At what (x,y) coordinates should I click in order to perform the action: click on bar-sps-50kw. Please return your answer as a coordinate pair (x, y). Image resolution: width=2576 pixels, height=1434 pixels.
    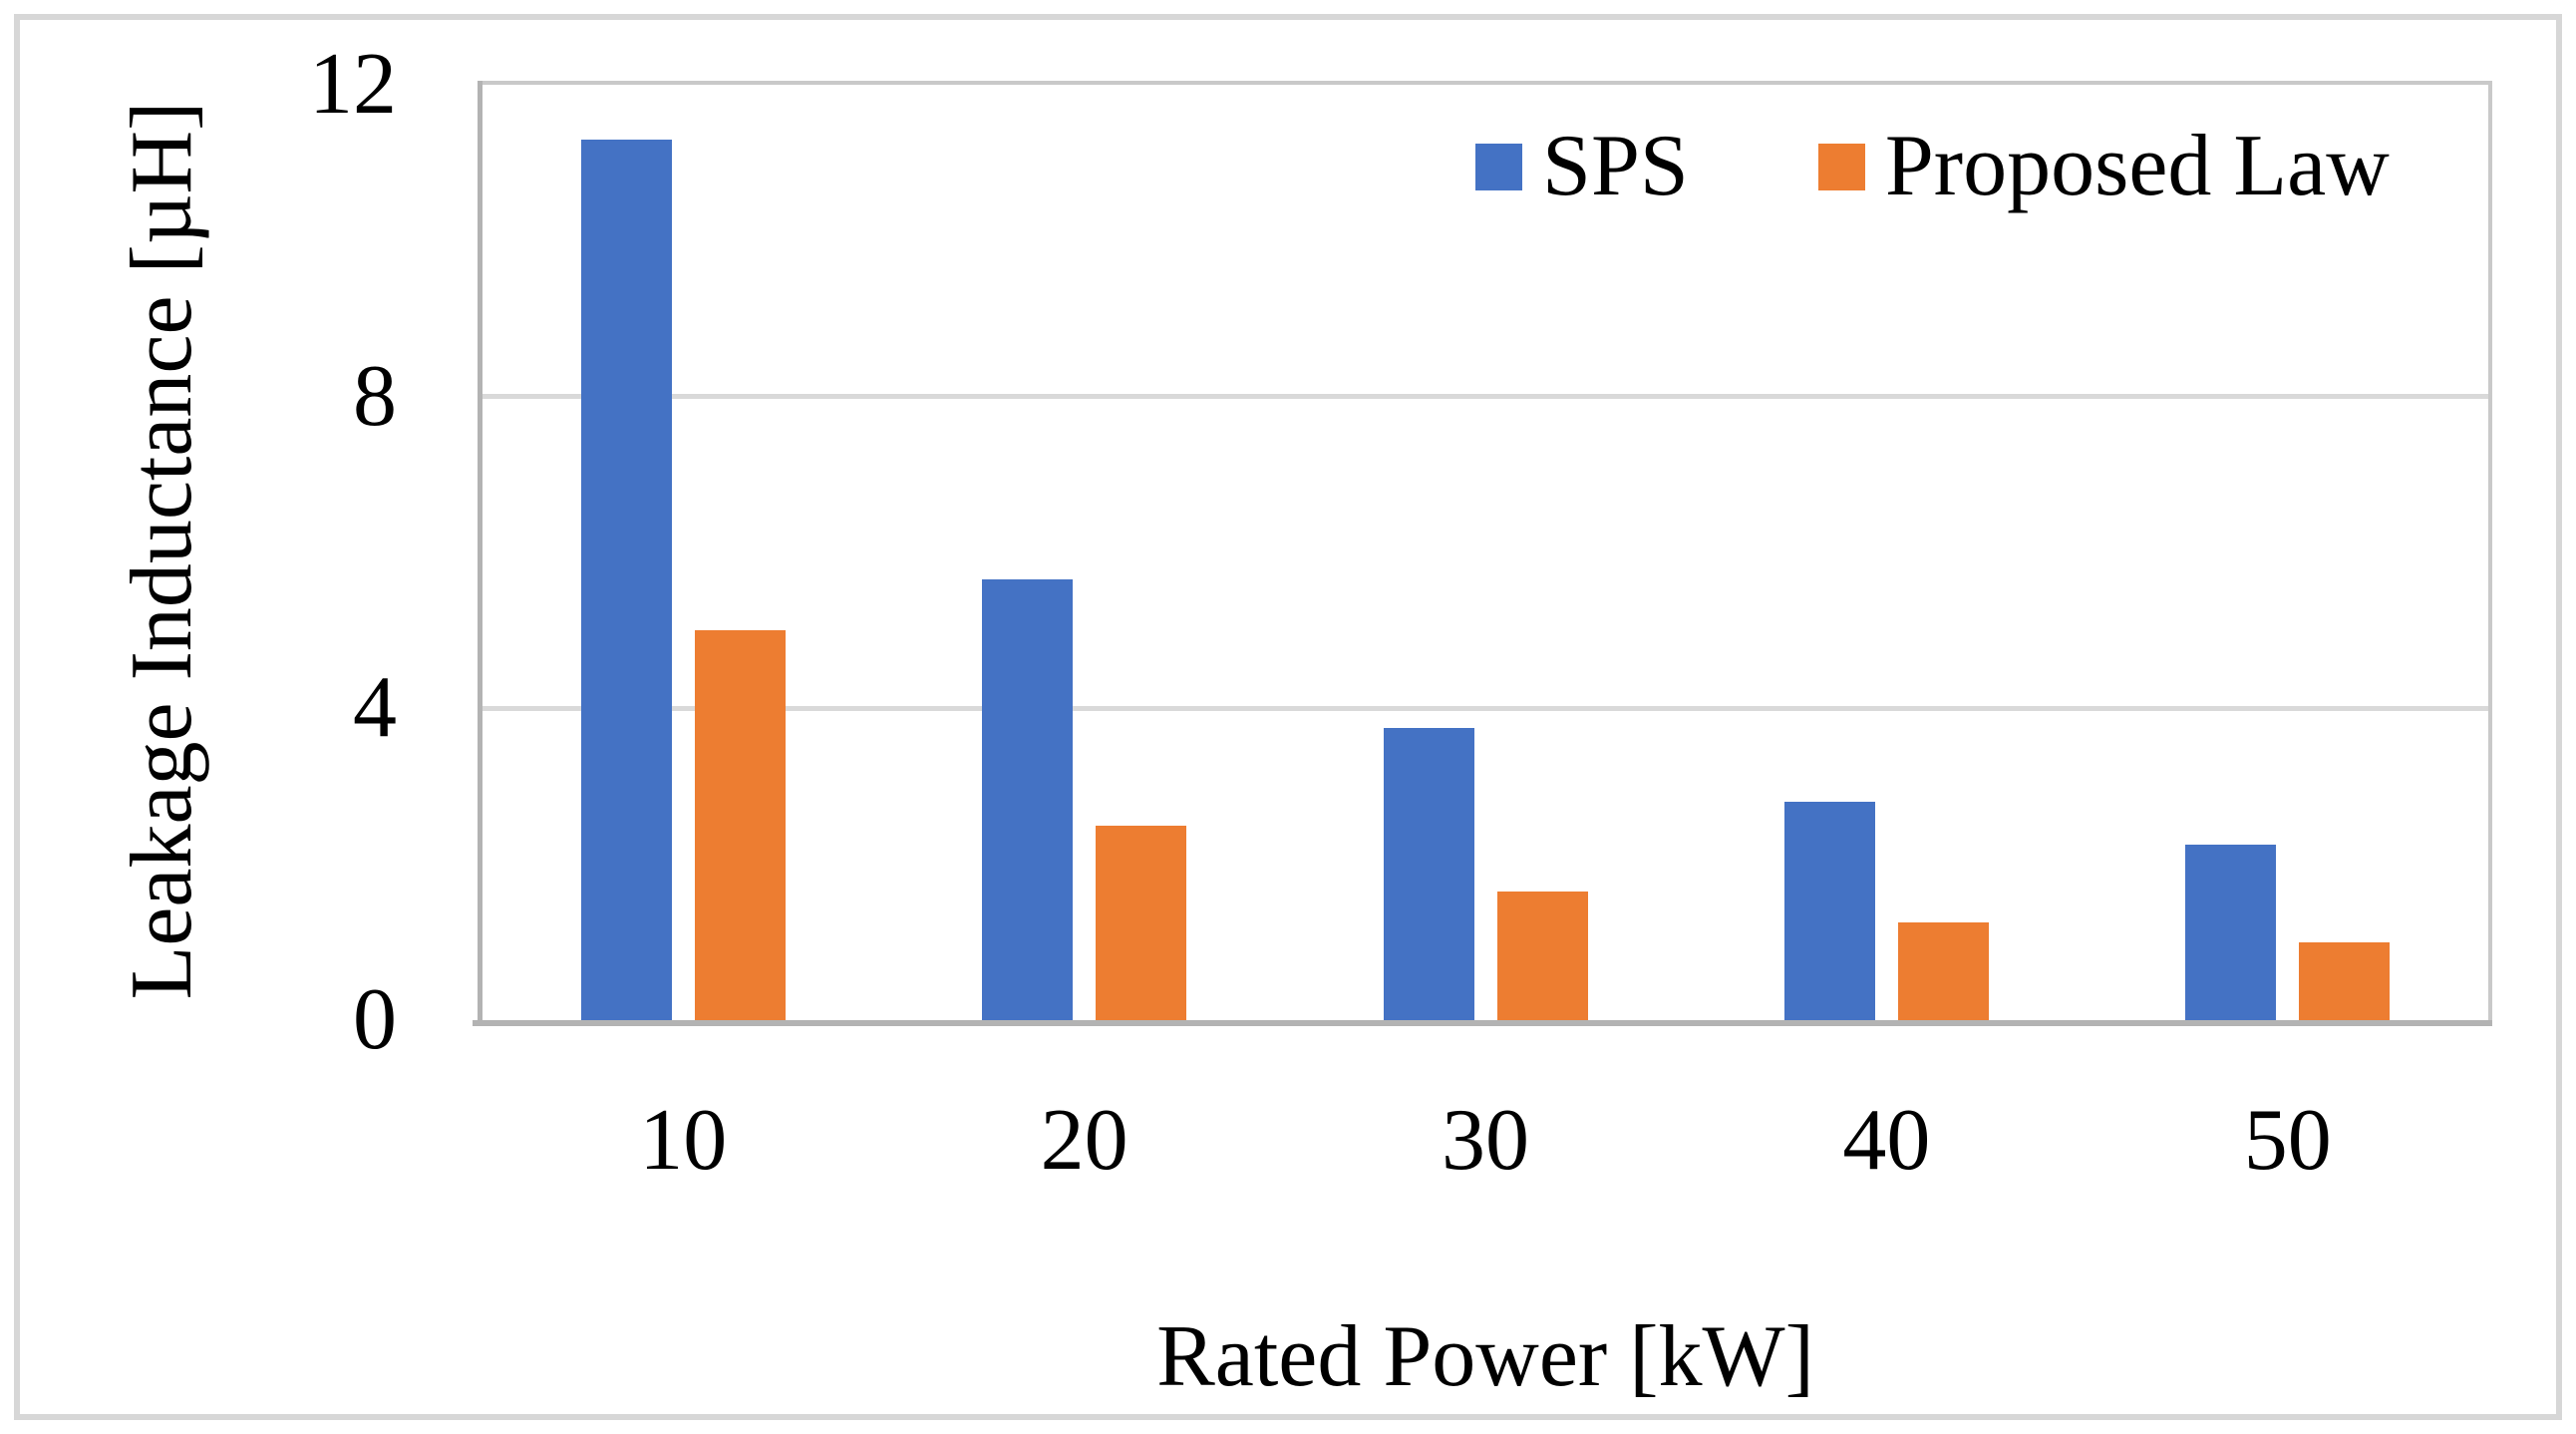
    Looking at the image, I should click on (2231, 932).